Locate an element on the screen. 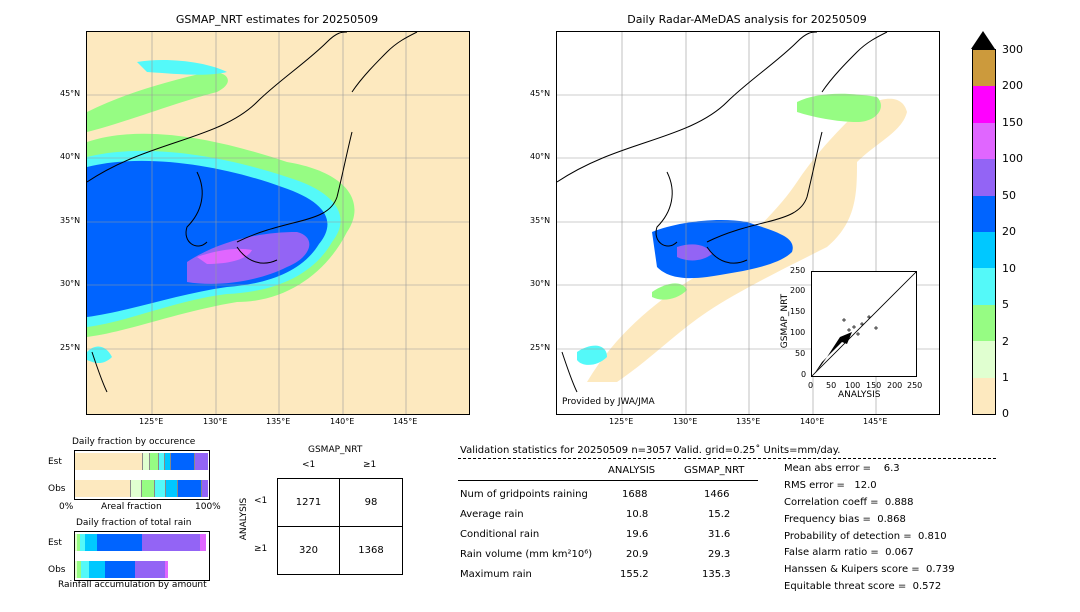 This screenshot has width=1080, height=612. validation-row: Num of gridpoints raining 1688 1466 is located at coordinates (610, 494).